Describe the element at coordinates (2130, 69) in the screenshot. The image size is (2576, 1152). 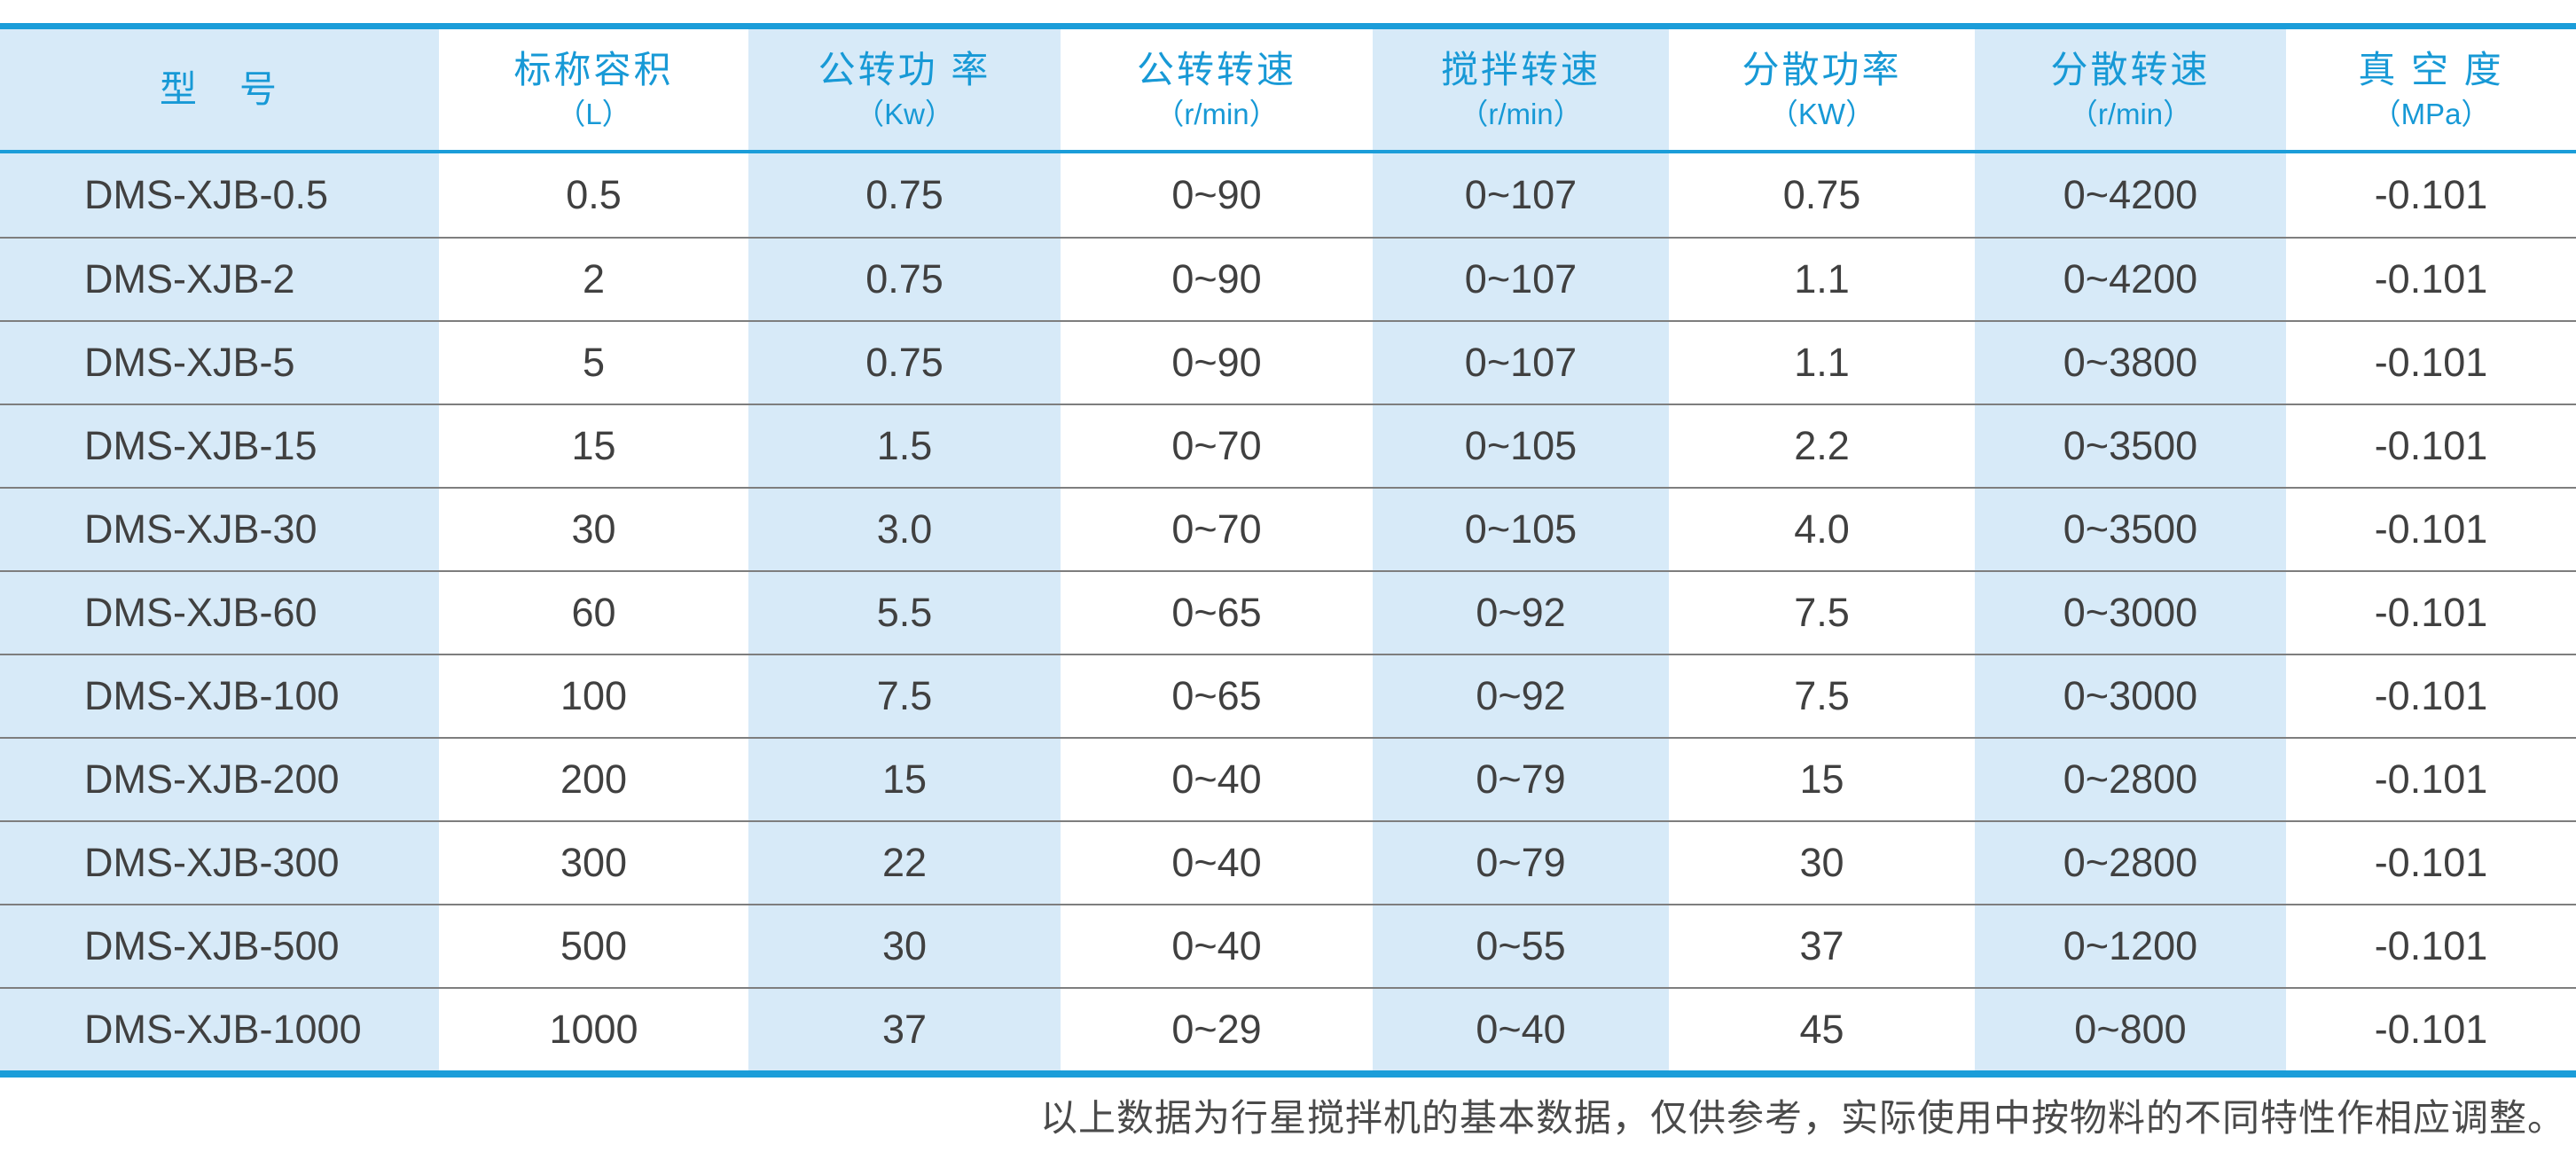
I see `column-label: 分散转速` at that location.